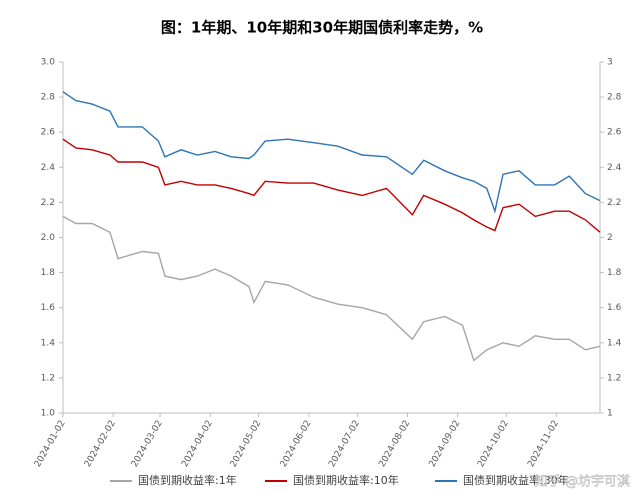 The image size is (643, 500). Describe the element at coordinates (50, 444) in the screenshot. I see `x-tick-label: 2024-01-02` at that location.